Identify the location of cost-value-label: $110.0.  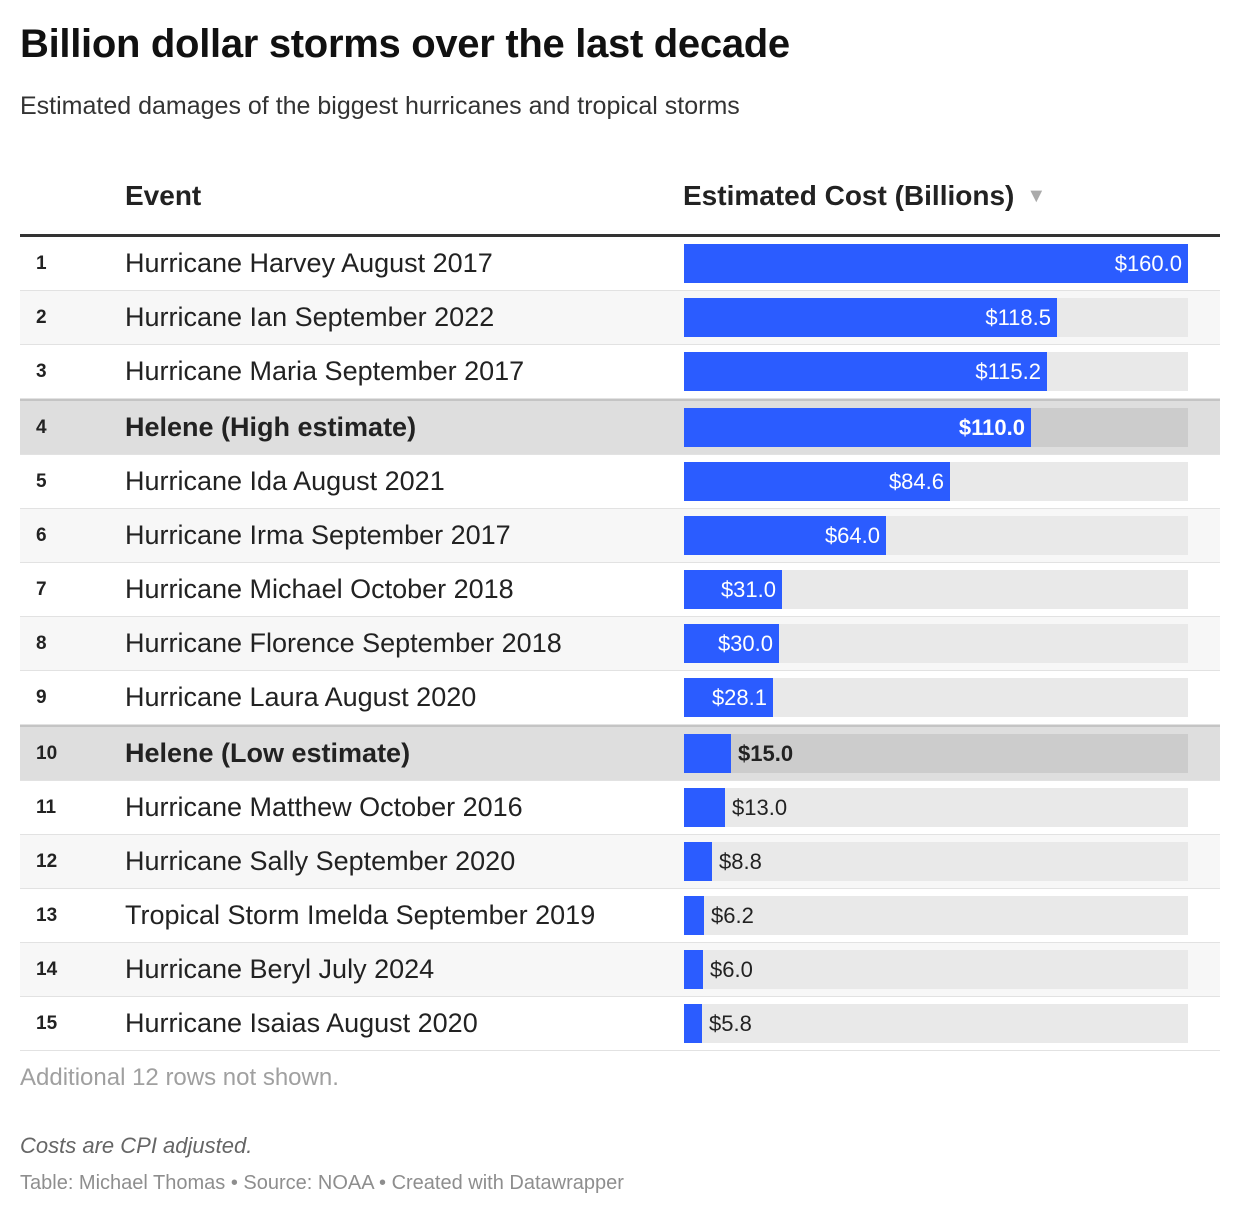
(991, 427).